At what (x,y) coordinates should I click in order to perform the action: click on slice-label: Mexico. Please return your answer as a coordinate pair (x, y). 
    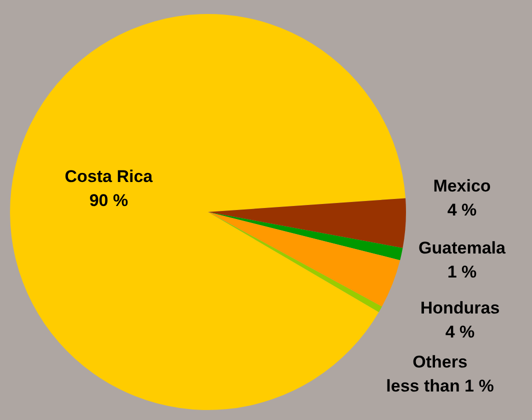
    Looking at the image, I should click on (462, 186).